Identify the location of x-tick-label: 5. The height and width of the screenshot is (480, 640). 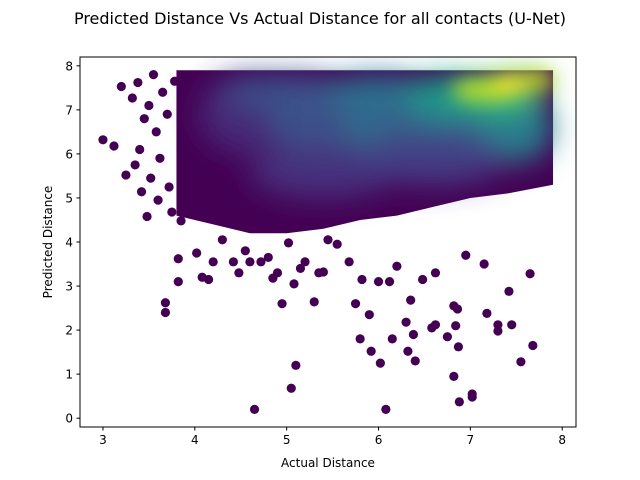
(287, 440).